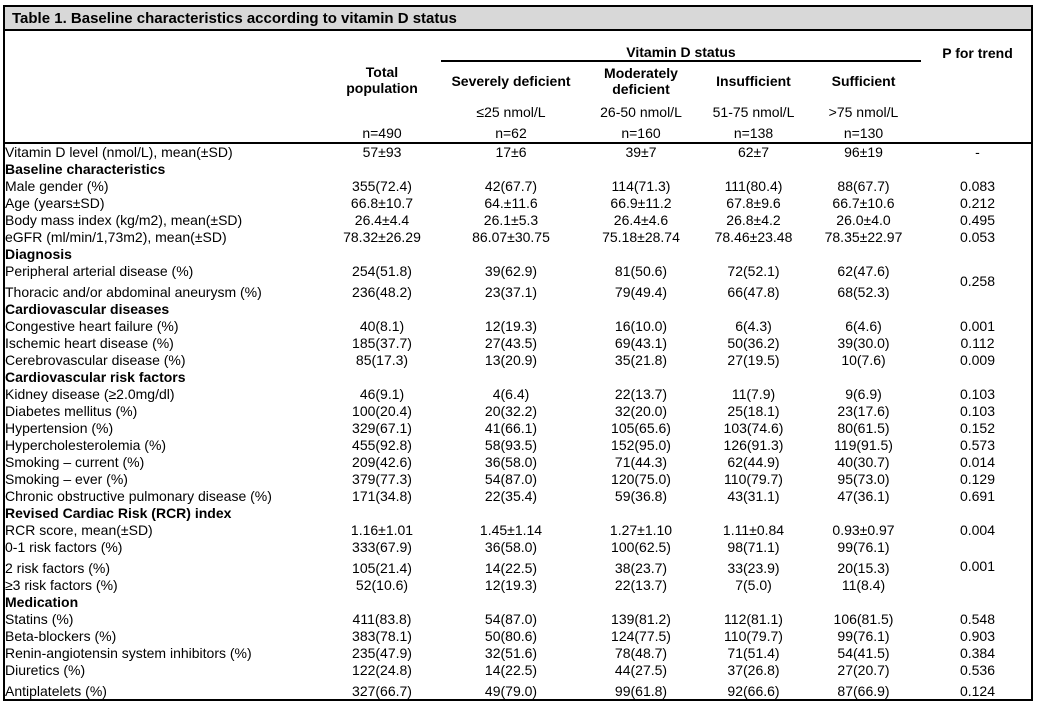 The width and height of the screenshot is (1037, 711). What do you see at coordinates (977, 202) in the screenshot?
I see `p-value: 0.212` at bounding box center [977, 202].